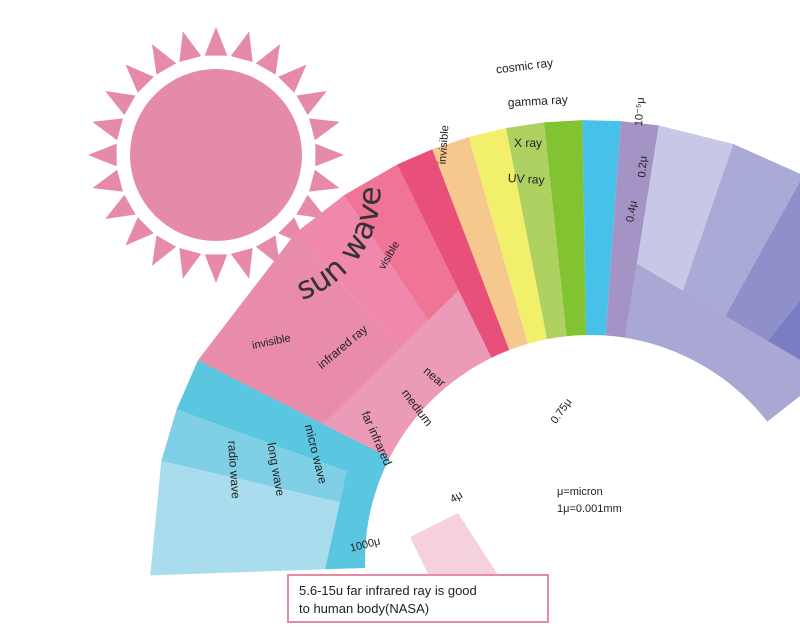 The width and height of the screenshot is (800, 642). I want to click on sun-rays, so click(216, 155).